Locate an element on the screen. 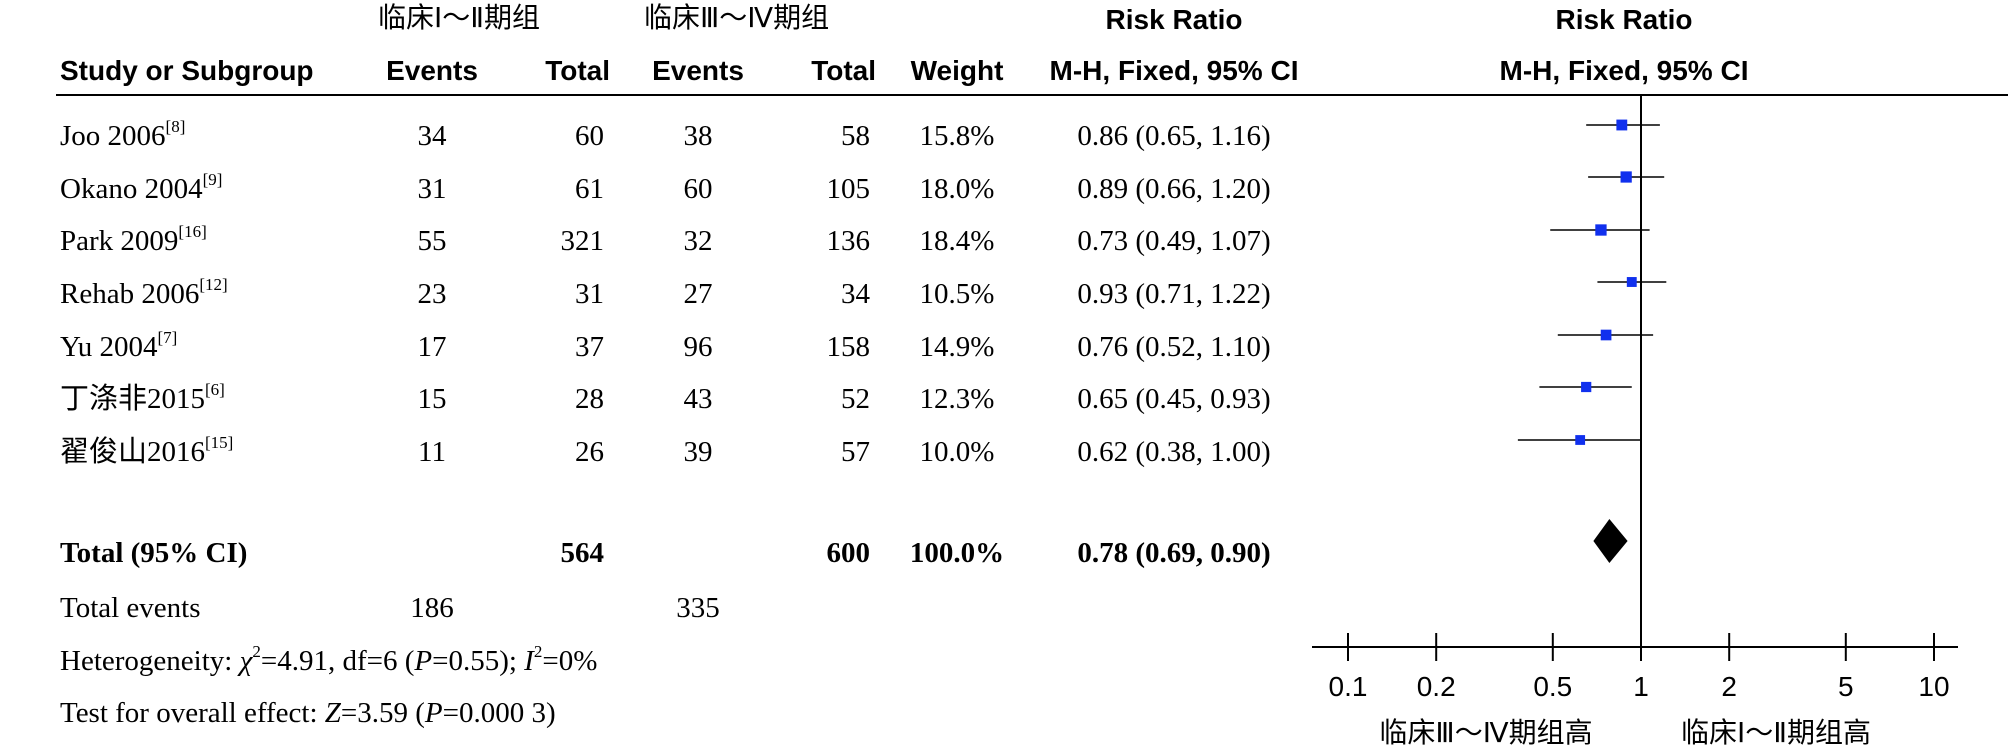 The width and height of the screenshot is (2008, 752). total1-cell: 37 is located at coordinates (589, 347).